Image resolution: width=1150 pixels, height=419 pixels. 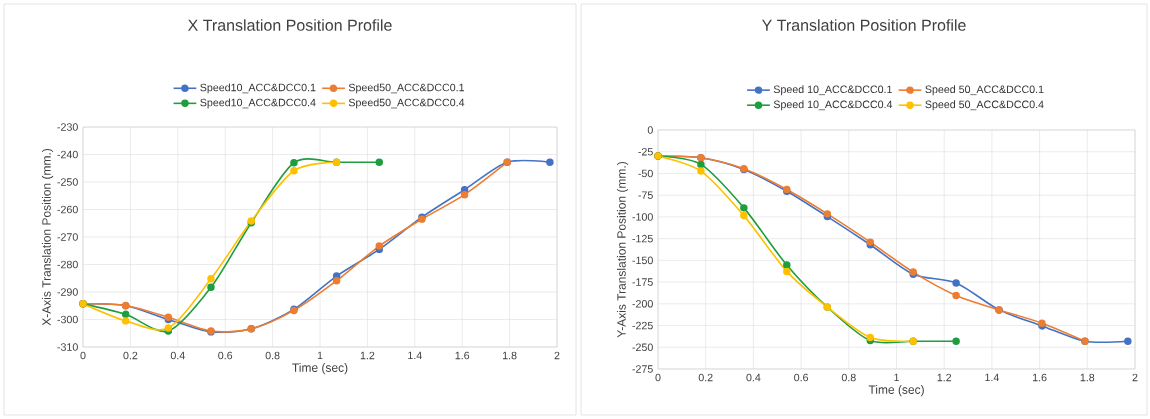 I want to click on y-axis-title: X-Axis Translation Position (mm.), so click(x=47, y=237).